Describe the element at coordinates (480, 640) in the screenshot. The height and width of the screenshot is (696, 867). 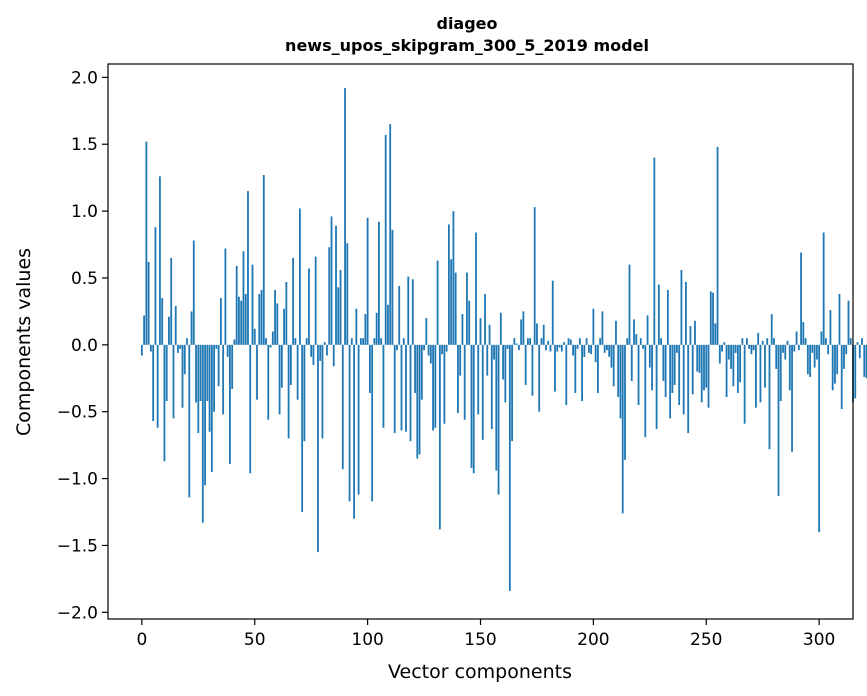
I see `x-tick-label: 150` at that location.